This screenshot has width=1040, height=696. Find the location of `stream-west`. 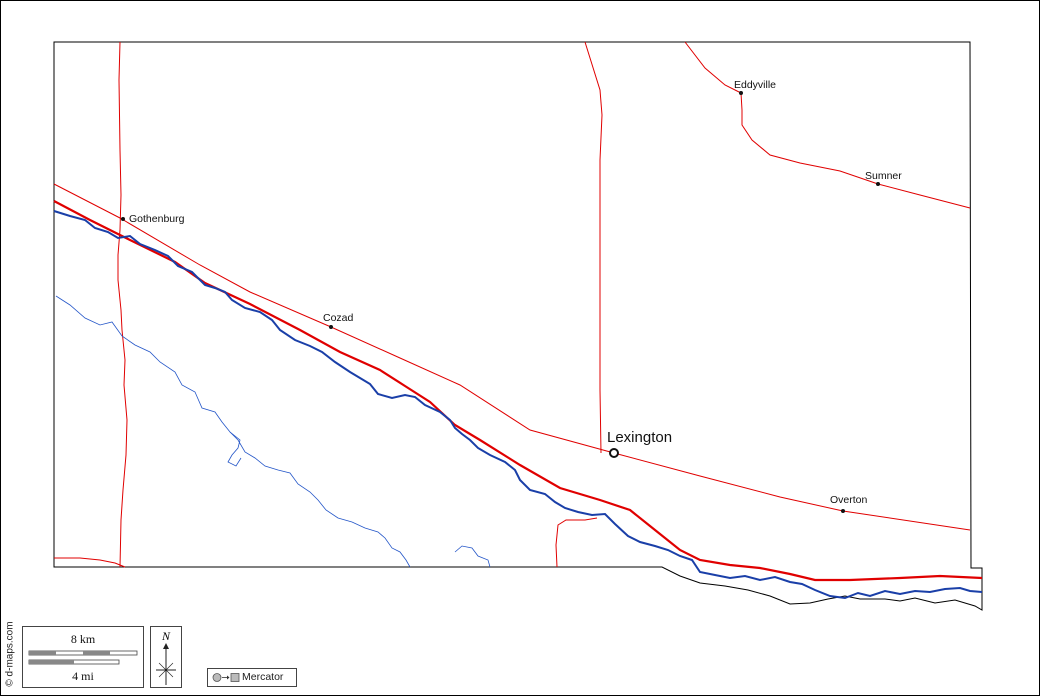

stream-west is located at coordinates (233, 431).